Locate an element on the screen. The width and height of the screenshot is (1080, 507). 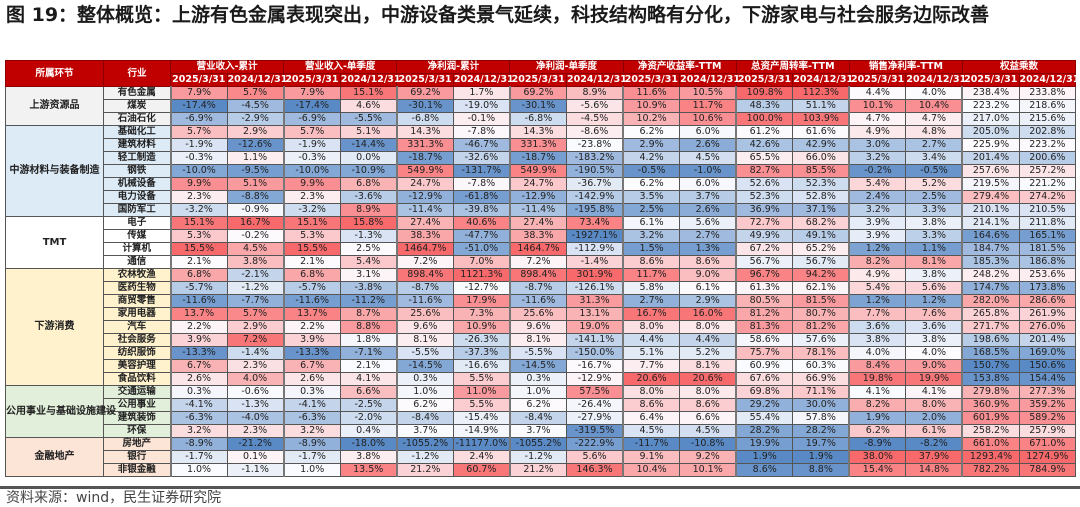
value-cell: 81.3% is located at coordinates (764, 327).